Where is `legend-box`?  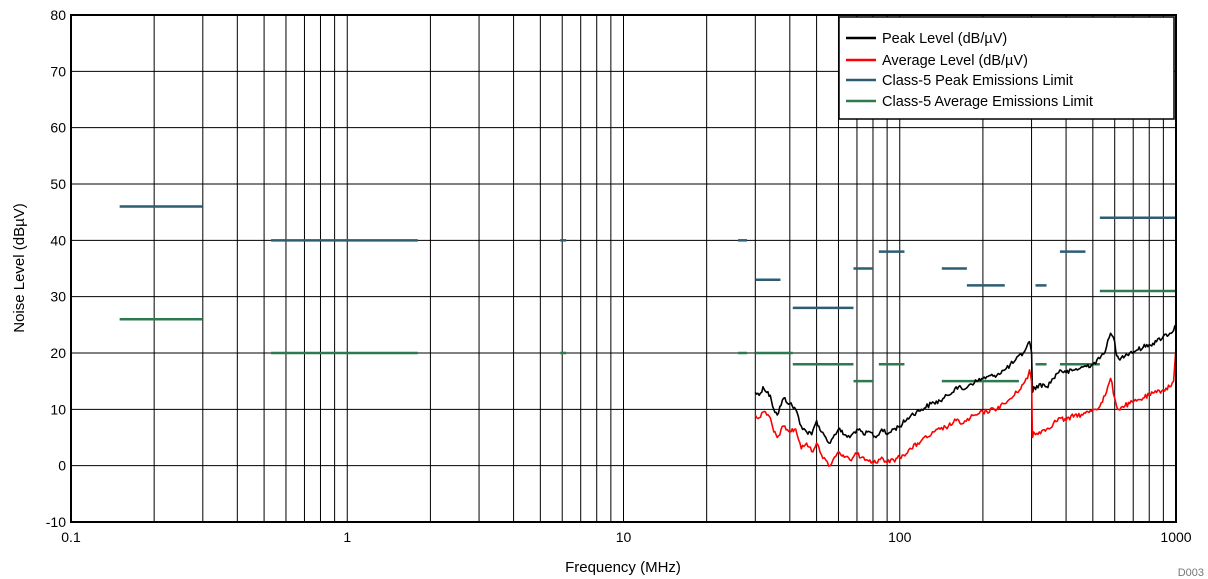
legend-box is located at coordinates (1006, 68).